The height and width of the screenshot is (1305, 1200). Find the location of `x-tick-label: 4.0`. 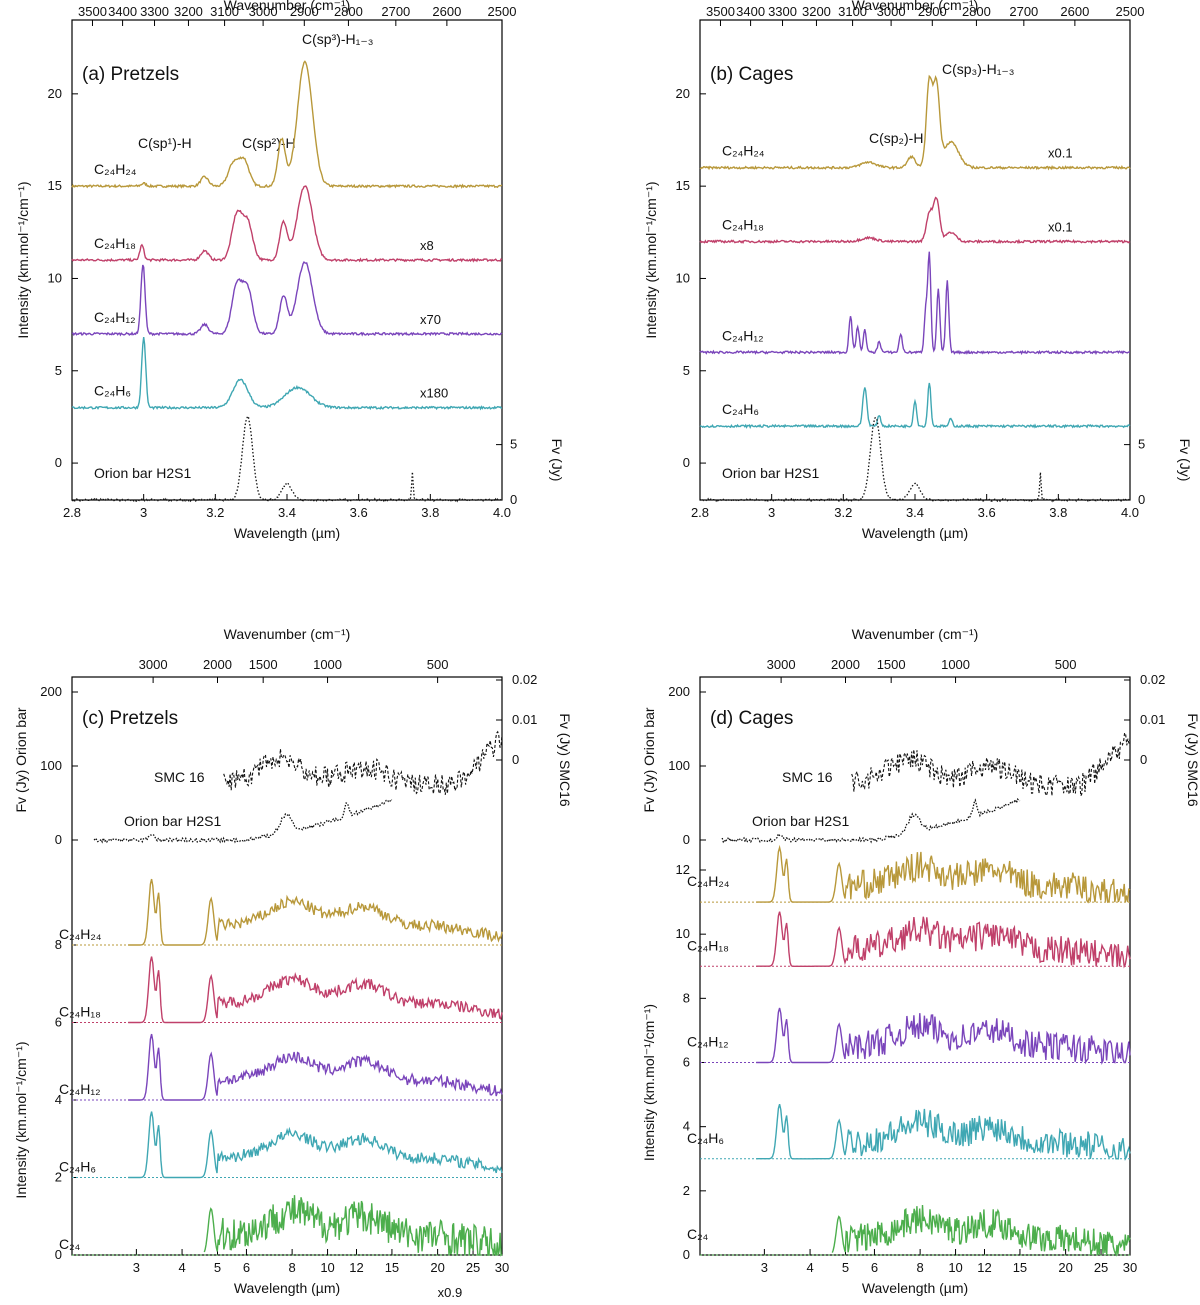

x-tick-label: 4.0 is located at coordinates (502, 512).